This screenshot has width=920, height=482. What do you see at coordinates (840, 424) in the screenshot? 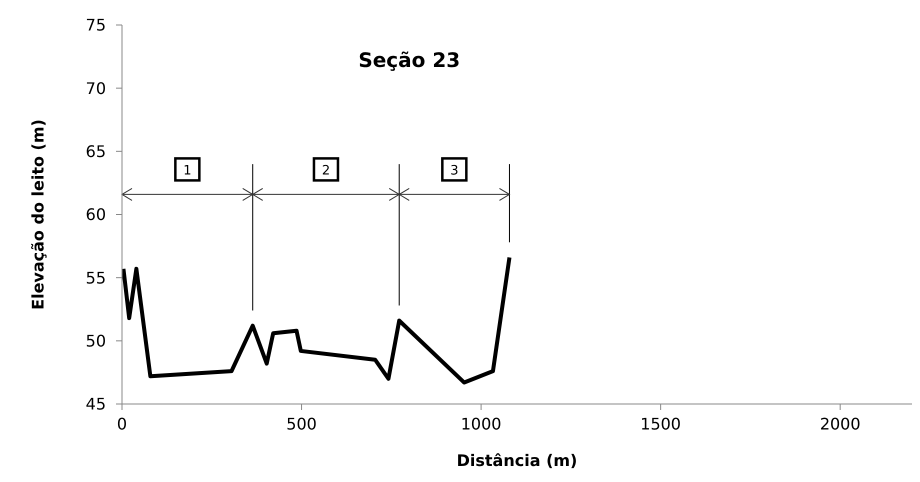
I see `x-tick-label: 2000` at bounding box center [840, 424].